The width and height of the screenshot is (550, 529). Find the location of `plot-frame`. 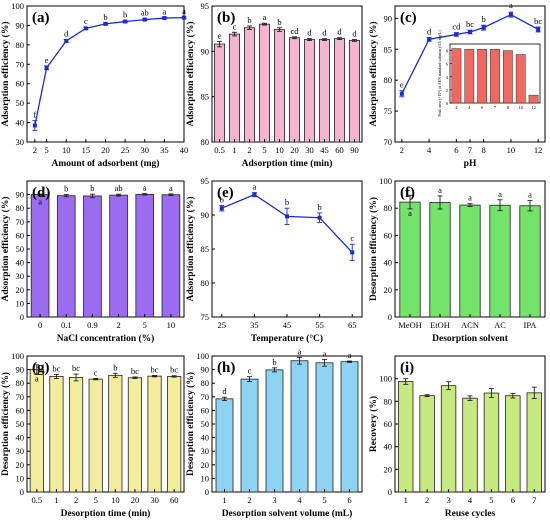

plot-frame is located at coordinates (105, 74).